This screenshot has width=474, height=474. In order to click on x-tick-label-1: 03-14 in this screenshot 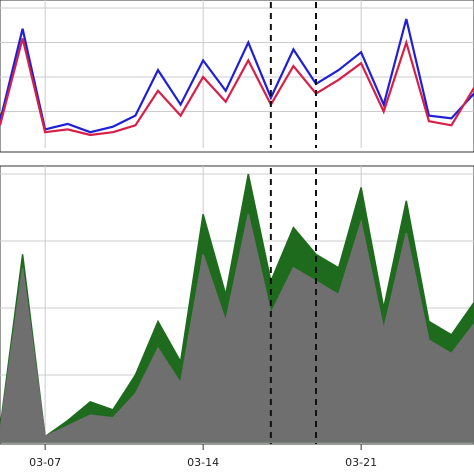, I will do `click(203, 462)`.